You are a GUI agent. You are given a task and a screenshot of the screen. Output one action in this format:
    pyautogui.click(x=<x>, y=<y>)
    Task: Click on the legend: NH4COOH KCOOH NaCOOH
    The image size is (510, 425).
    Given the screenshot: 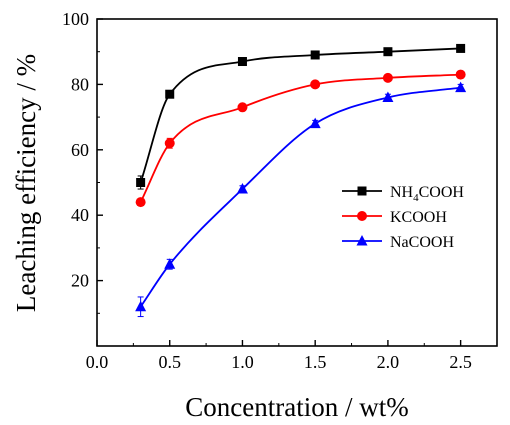 What is the action you would take?
    pyautogui.click(x=403, y=217)
    